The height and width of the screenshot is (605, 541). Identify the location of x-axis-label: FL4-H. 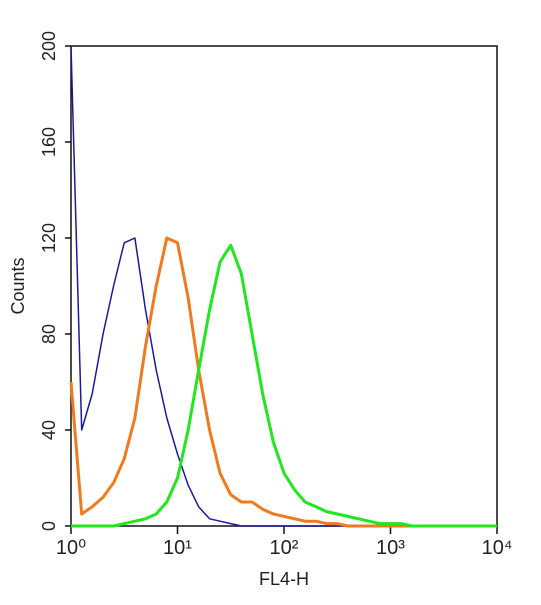
(284, 579).